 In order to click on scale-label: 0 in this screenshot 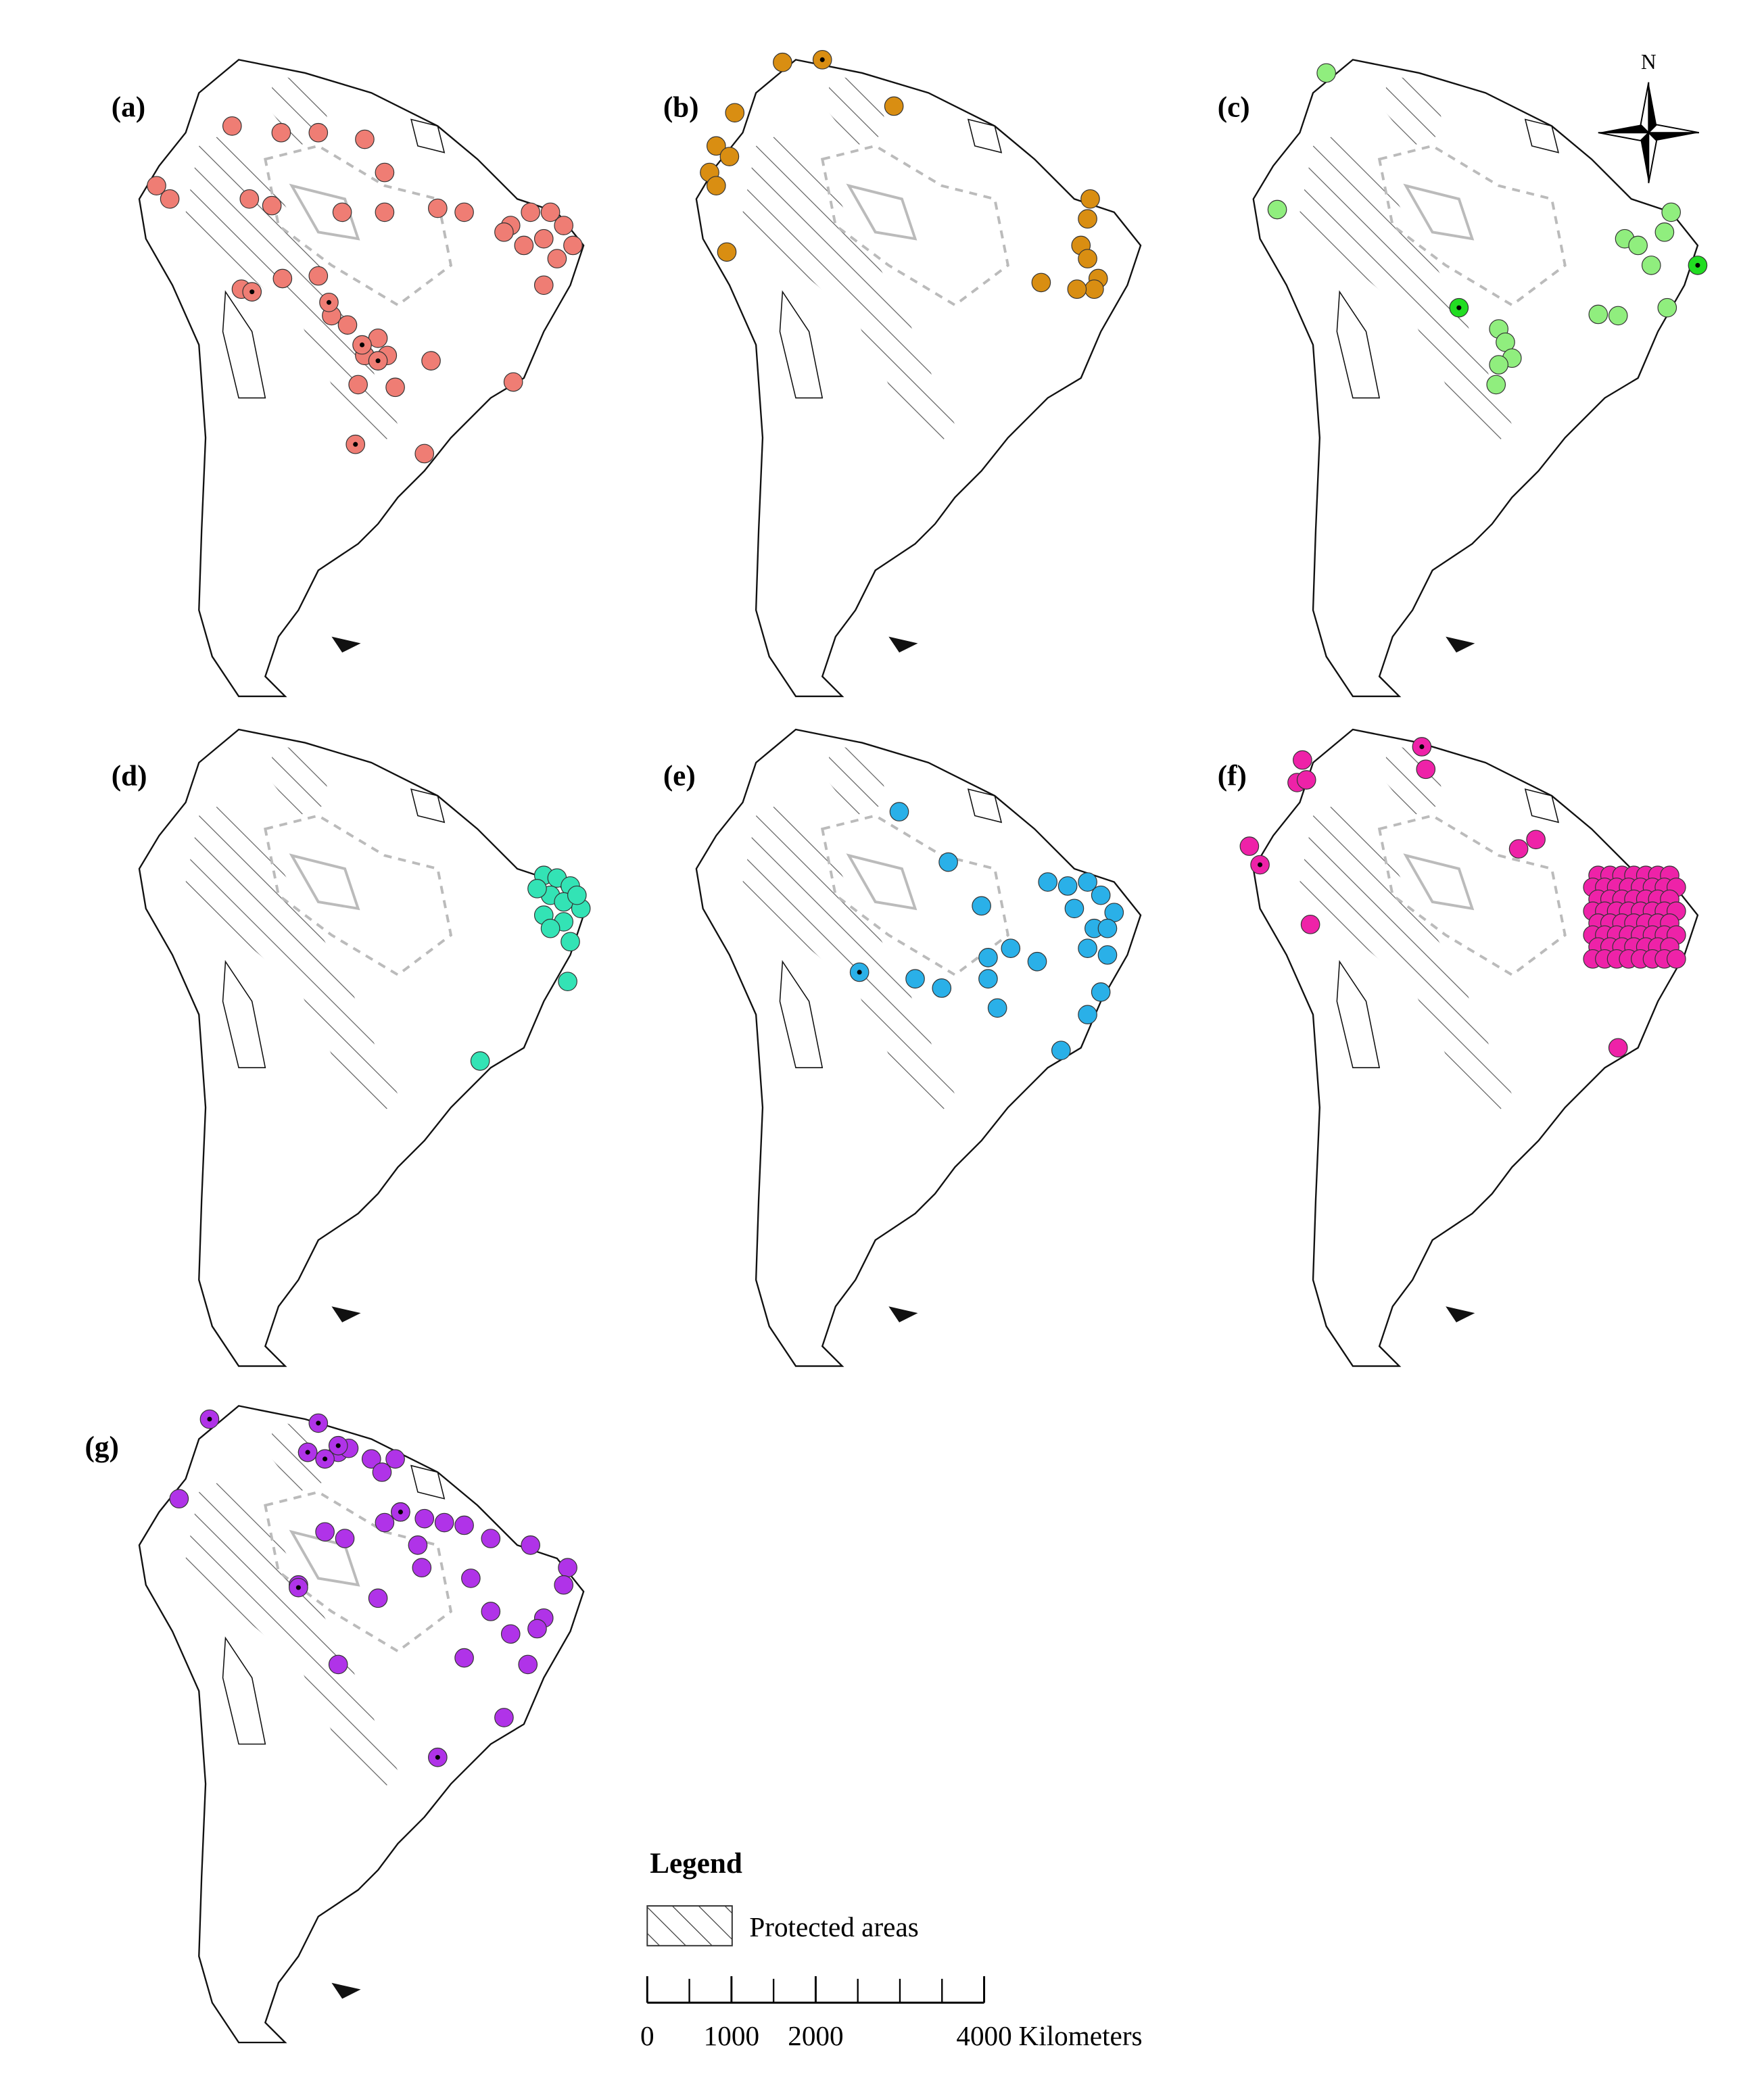, I will do `click(647, 2036)`.